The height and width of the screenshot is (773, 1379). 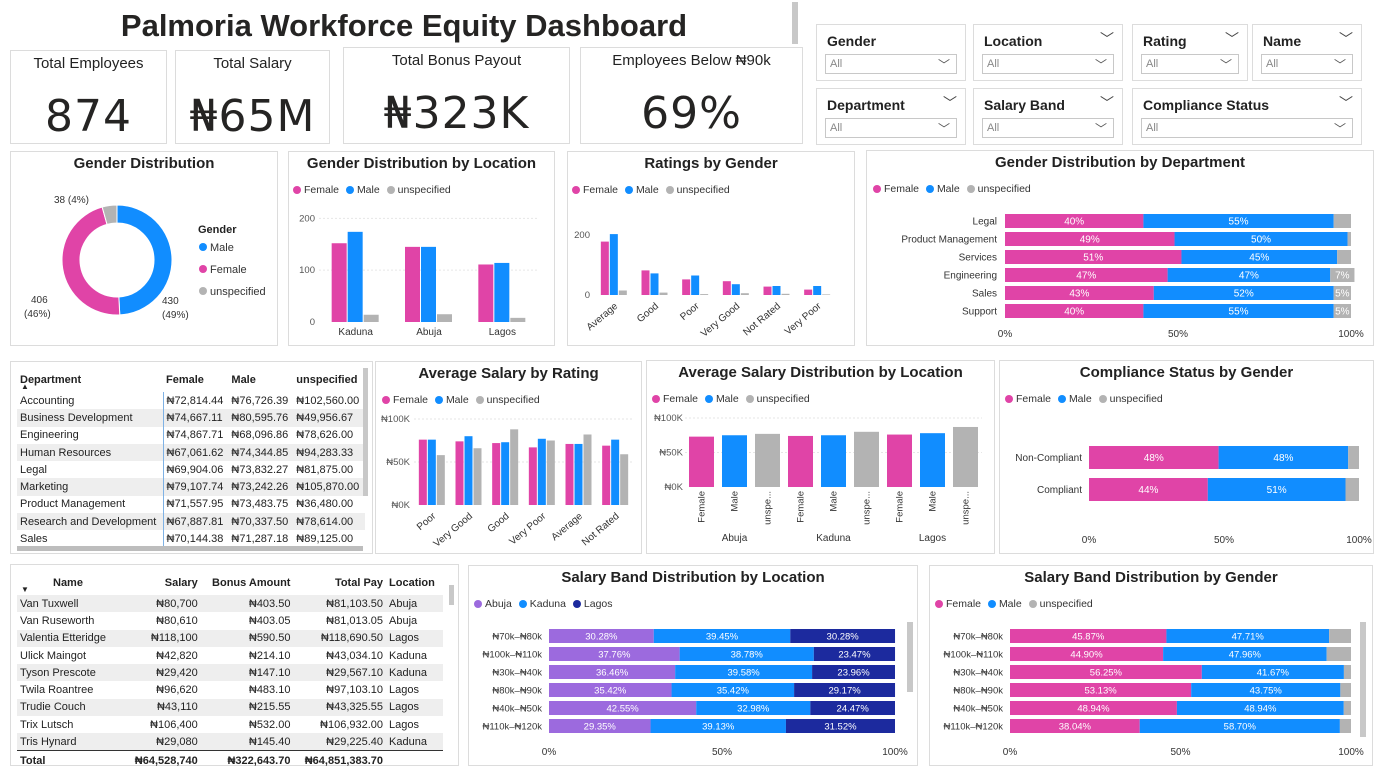 I want to click on category-label: Services, so click(x=978, y=258).